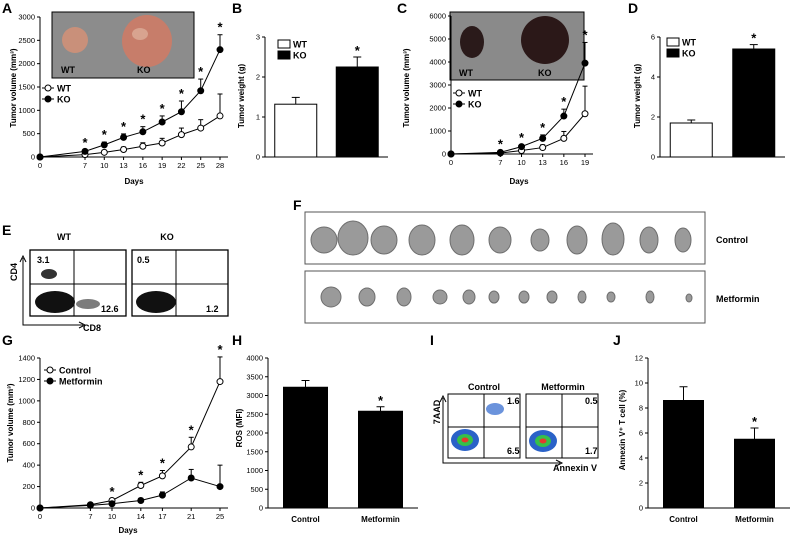  I want to click on chart-a-xtick-label: 0, so click(40, 165).